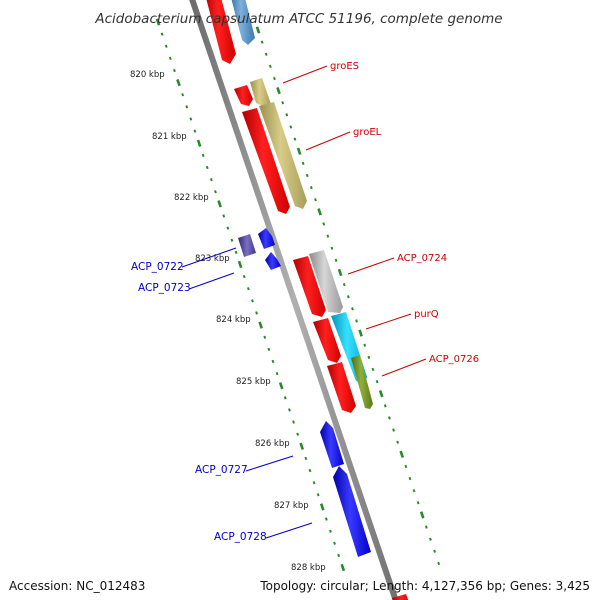  I want to click on ACP_0724-gene-feature, so click(326, 281).